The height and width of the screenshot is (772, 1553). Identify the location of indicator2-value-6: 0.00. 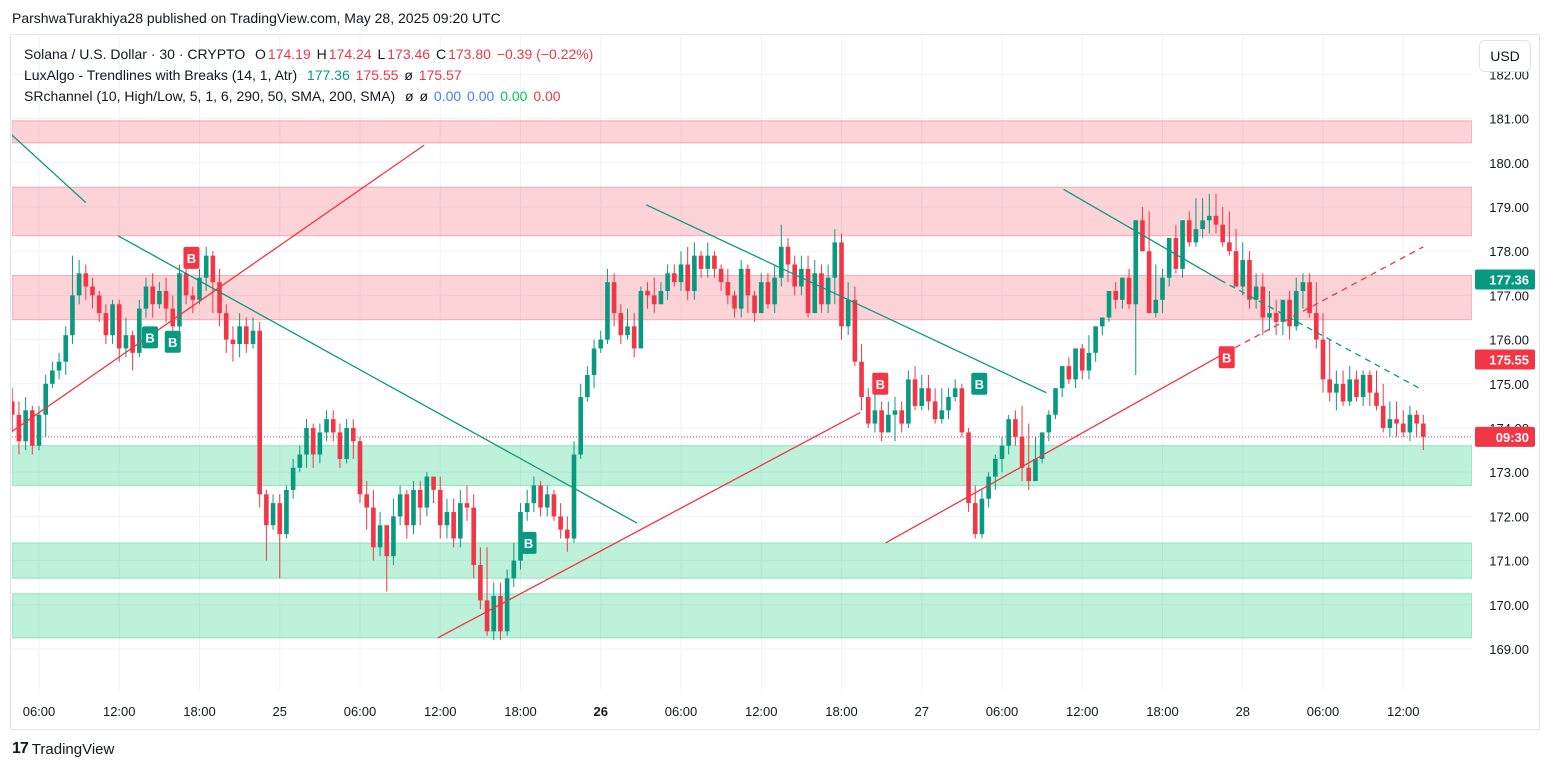
(547, 96).